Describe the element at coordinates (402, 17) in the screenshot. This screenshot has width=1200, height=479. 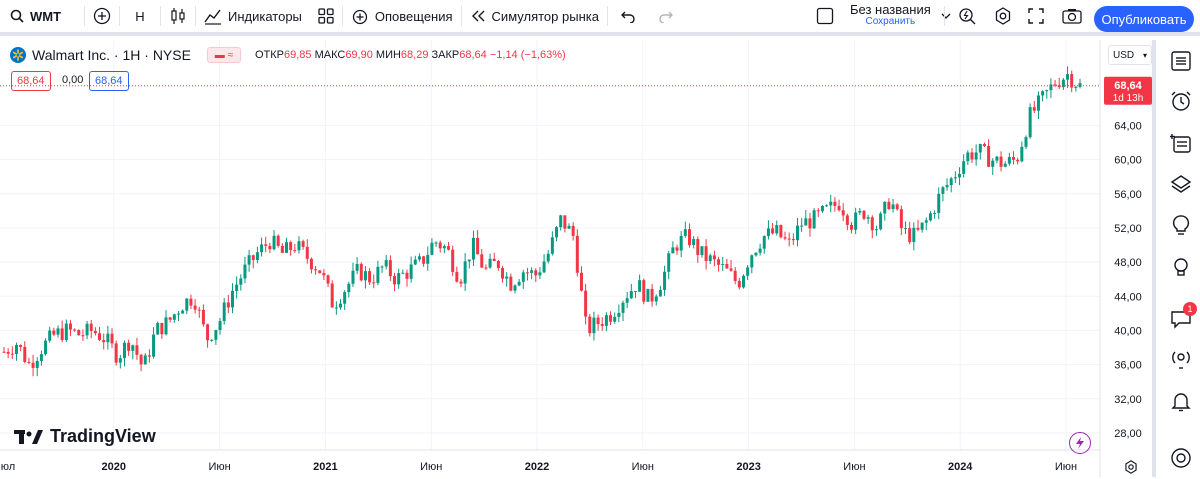
I see `alerts-button: Оповещения` at that location.